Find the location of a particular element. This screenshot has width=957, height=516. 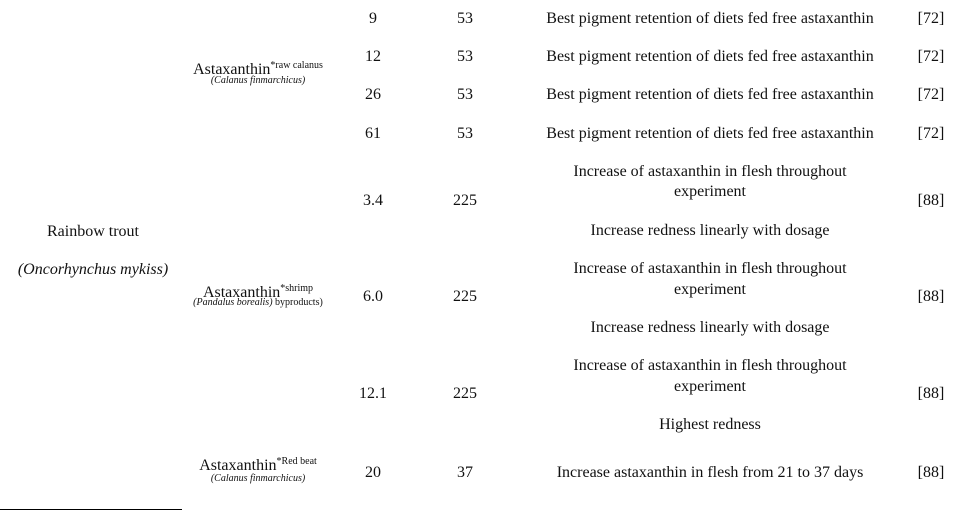

row-5-result-line-2: experiment is located at coordinates (710, 191).